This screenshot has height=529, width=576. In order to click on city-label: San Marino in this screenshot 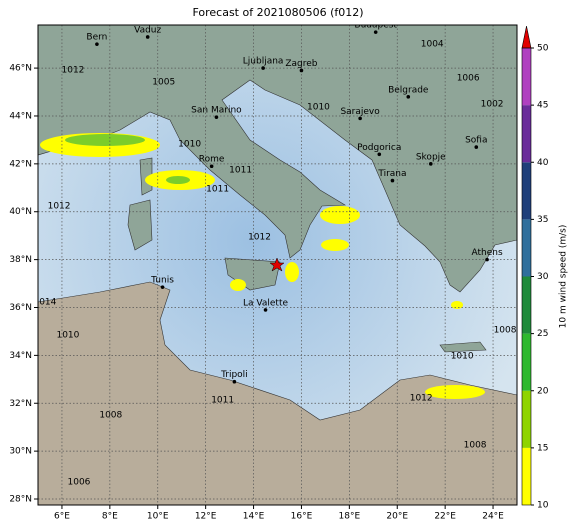, I will do `click(216, 111)`.